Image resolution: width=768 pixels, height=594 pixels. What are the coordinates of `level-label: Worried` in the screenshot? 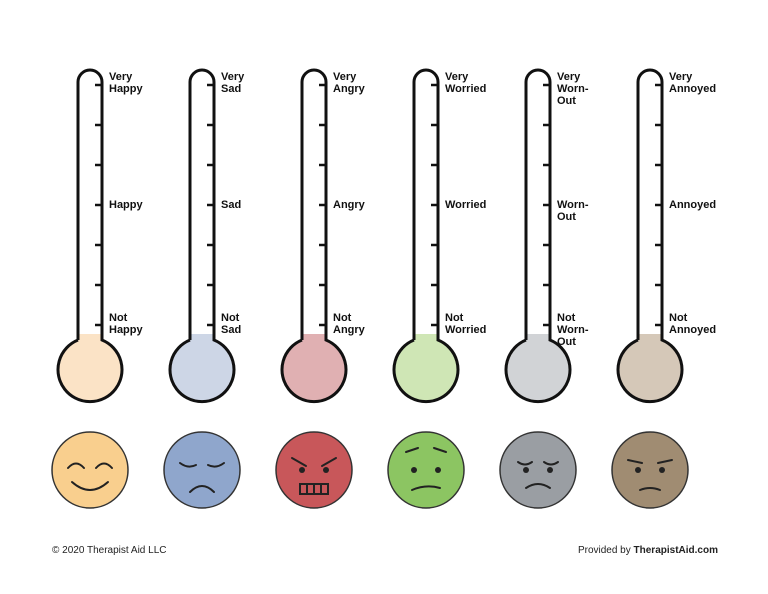 It's located at (466, 205).